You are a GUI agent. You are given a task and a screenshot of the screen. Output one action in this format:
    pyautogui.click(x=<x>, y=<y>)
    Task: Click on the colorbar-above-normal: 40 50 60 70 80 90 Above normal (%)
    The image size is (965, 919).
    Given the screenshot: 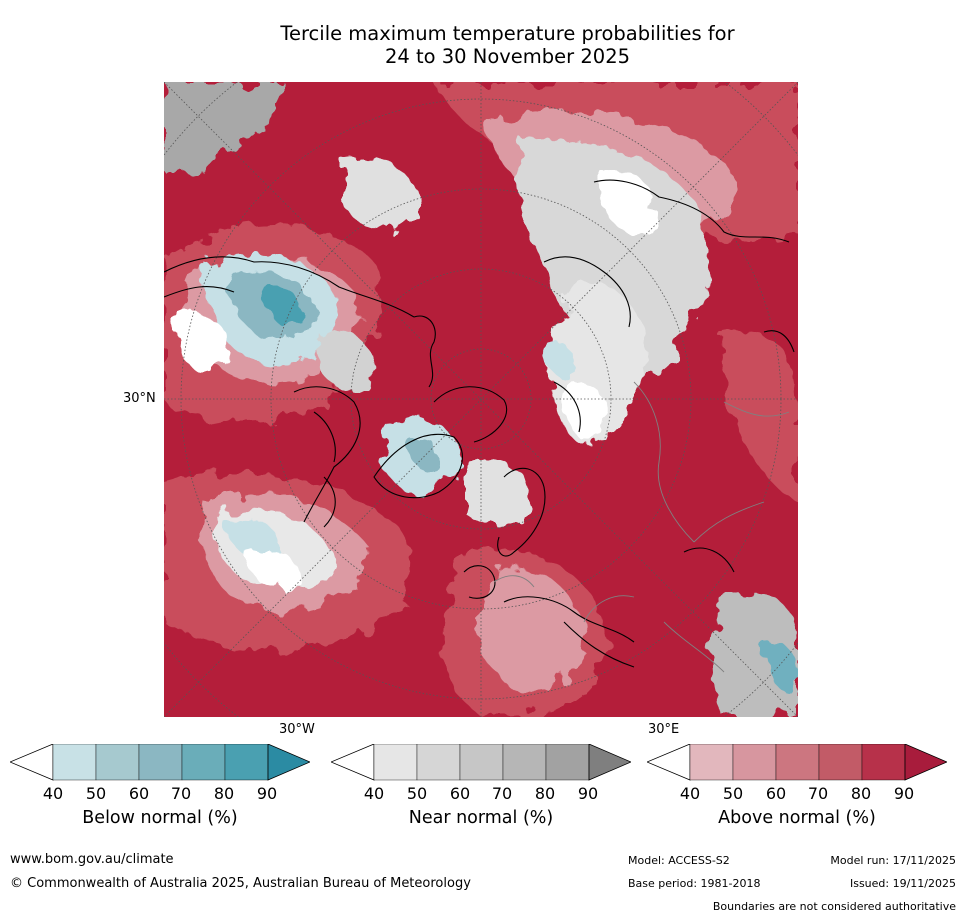 What is the action you would take?
    pyautogui.click(x=797, y=786)
    